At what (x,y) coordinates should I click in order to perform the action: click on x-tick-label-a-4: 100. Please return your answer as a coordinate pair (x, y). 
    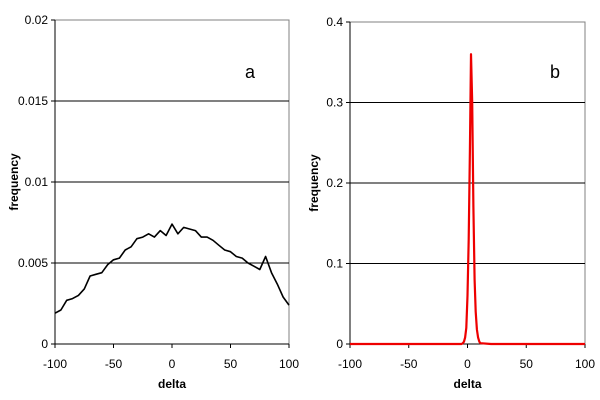
    Looking at the image, I should click on (289, 364).